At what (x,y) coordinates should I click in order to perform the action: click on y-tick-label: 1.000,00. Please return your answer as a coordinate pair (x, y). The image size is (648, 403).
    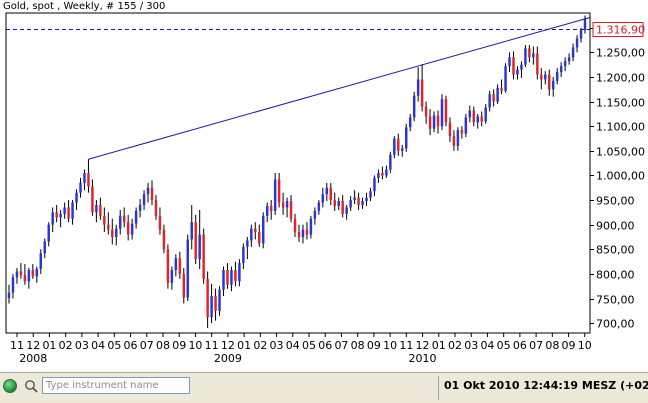
    Looking at the image, I should click on (620, 176).